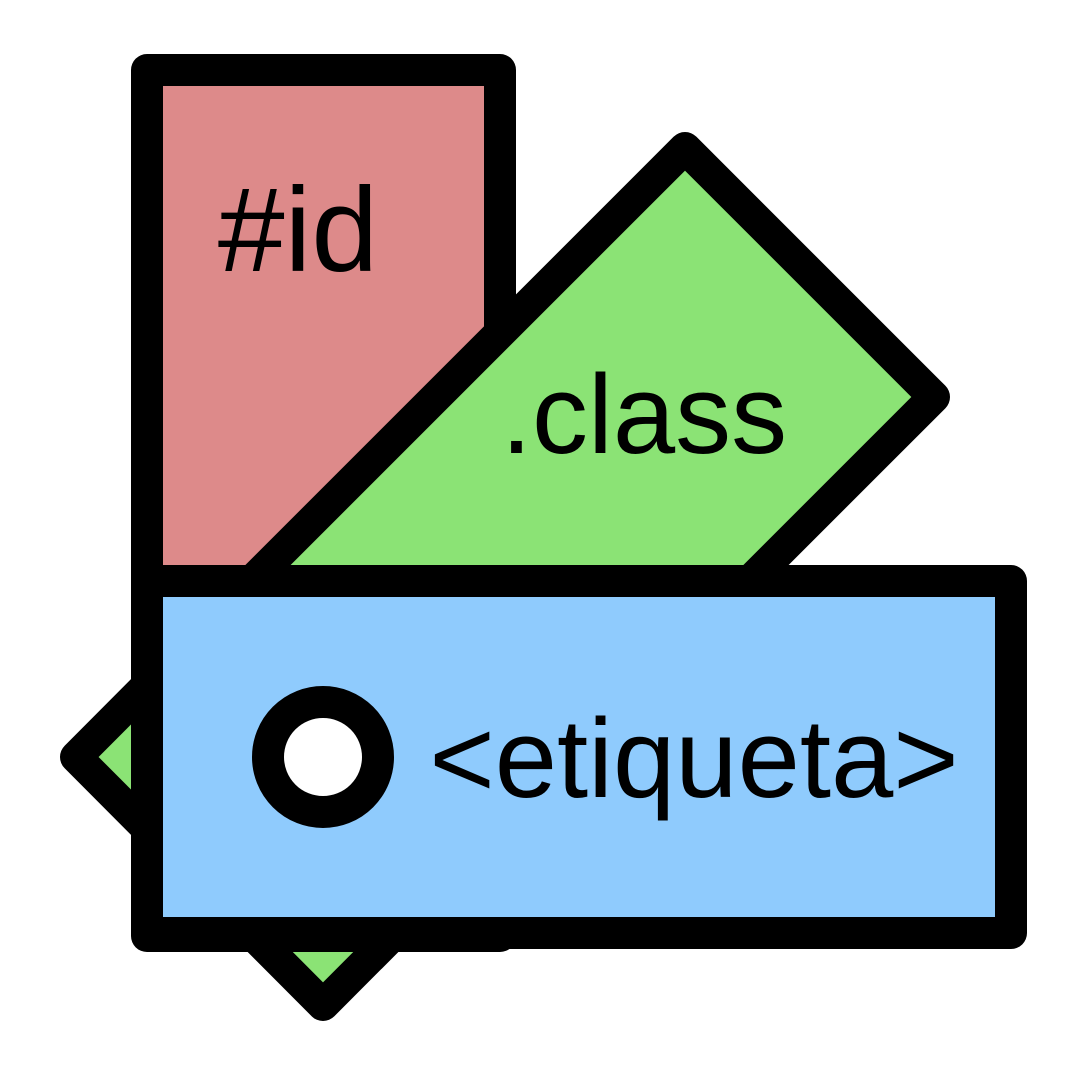 This screenshot has height=1080, width=1080. What do you see at coordinates (298, 230) in the screenshot?
I see `id-label: #id` at bounding box center [298, 230].